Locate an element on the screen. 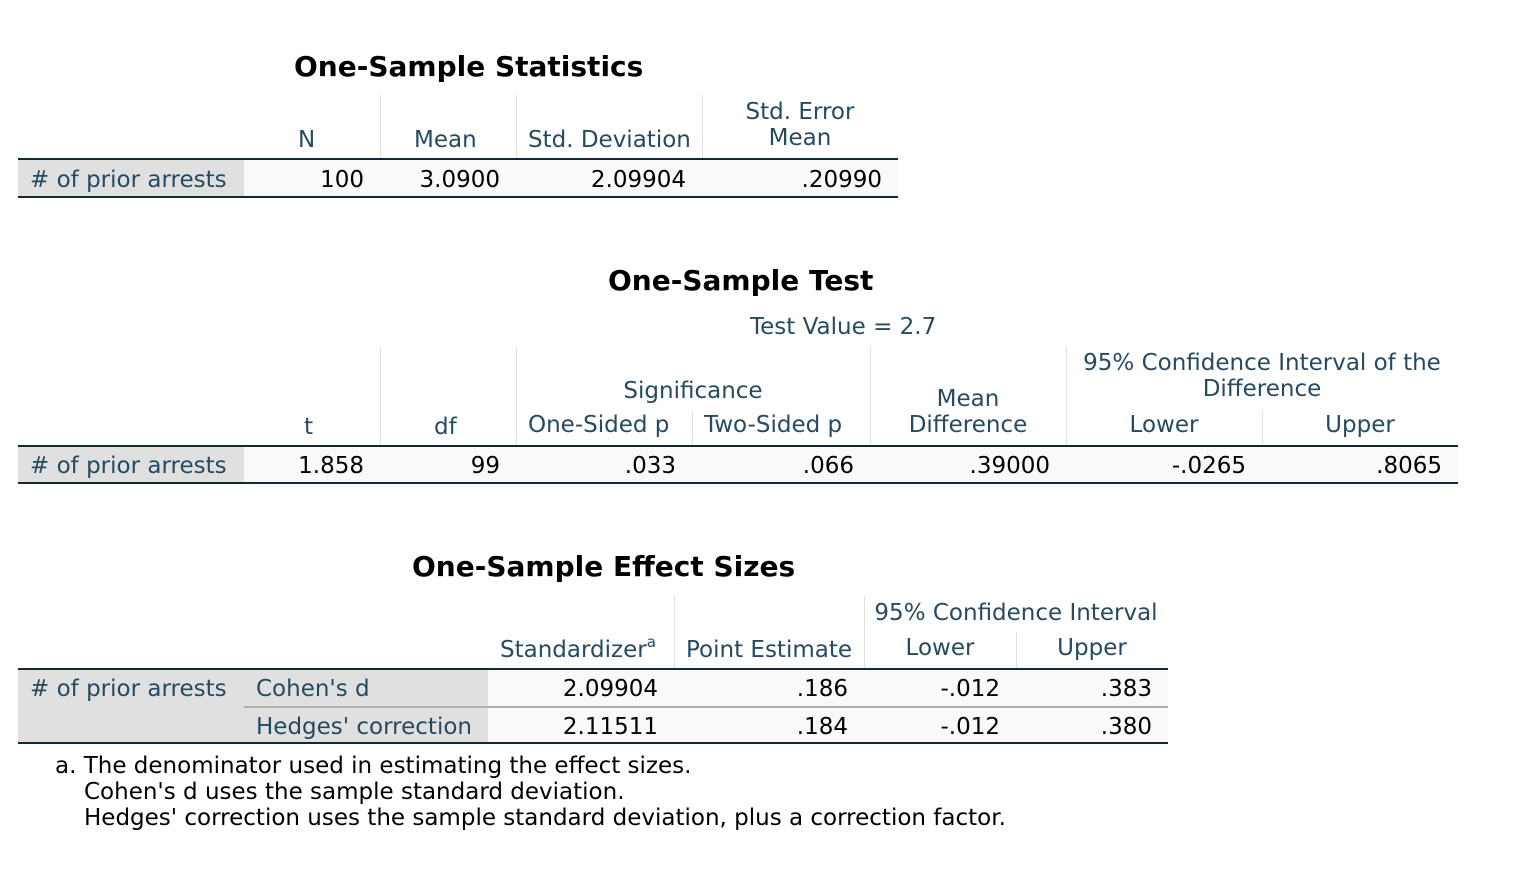 This screenshot has height=892, width=1534. row-label-cohens-d: Cohen's d is located at coordinates (313, 689).